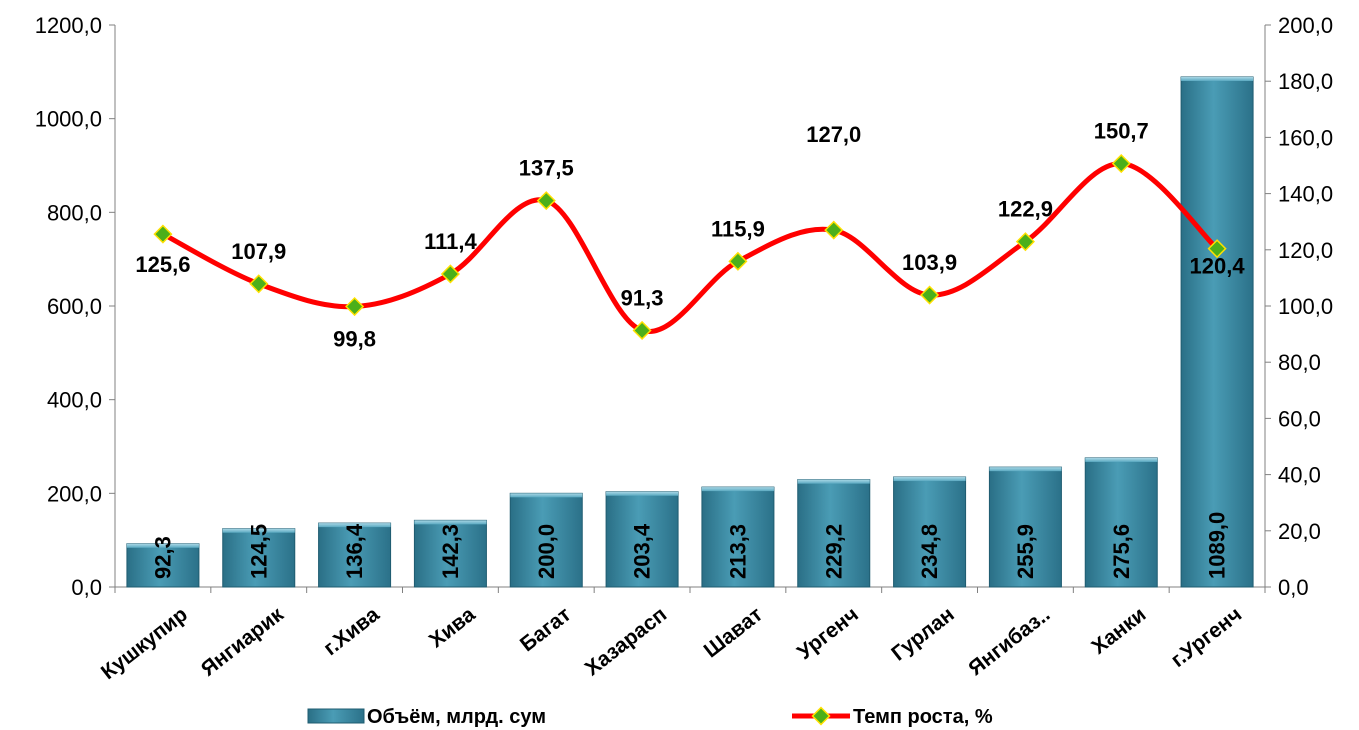  I want to click on bar-value-label: 275,6, so click(1121, 551).